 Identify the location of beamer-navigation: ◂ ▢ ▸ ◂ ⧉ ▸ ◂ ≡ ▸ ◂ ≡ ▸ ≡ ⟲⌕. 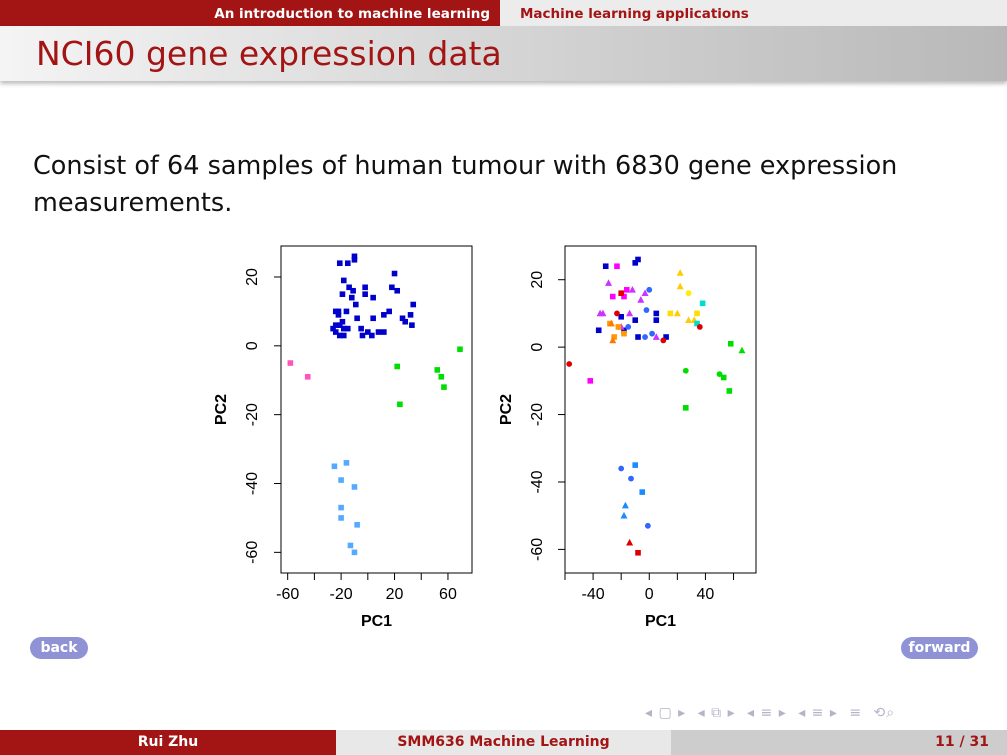
(773, 713).